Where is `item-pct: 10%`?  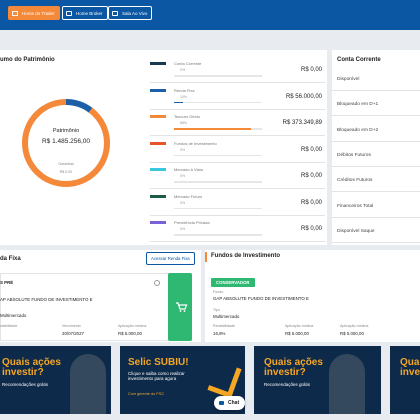 item-pct: 10% is located at coordinates (184, 96).